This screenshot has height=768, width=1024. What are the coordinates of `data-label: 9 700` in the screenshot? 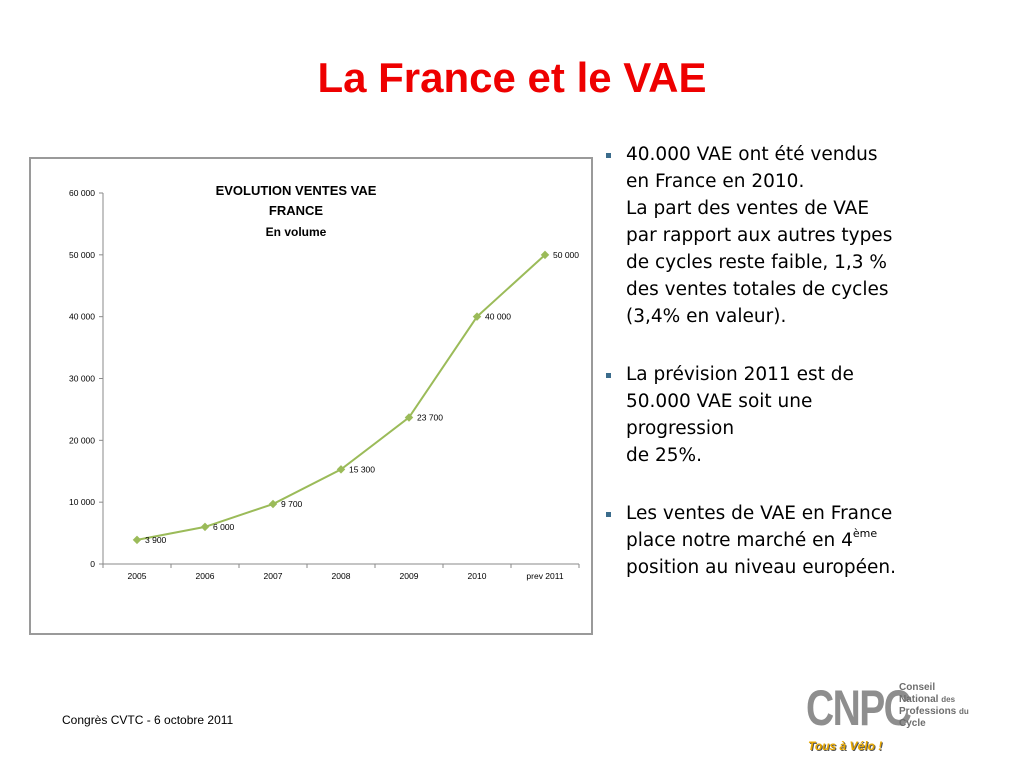 It's located at (292, 504).